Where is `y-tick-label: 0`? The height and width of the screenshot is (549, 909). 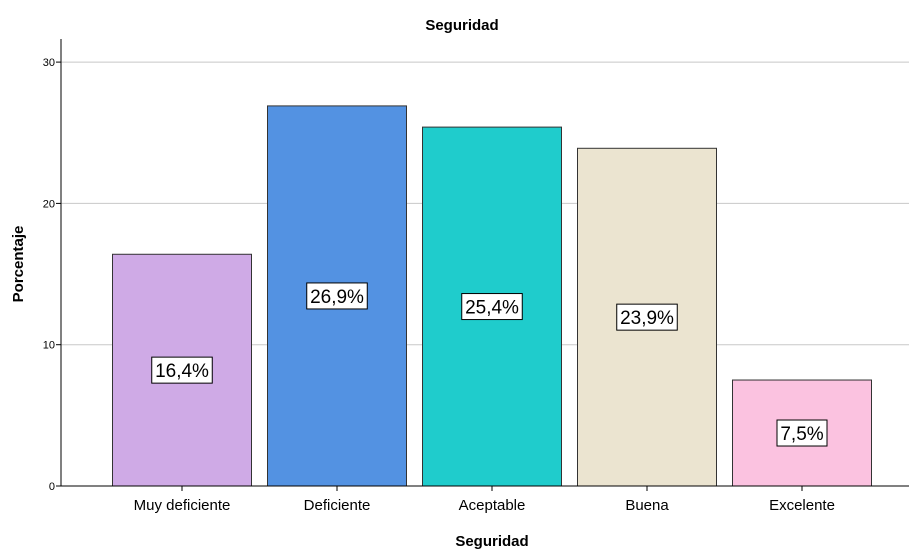 y-tick-label: 0 is located at coordinates (52, 487).